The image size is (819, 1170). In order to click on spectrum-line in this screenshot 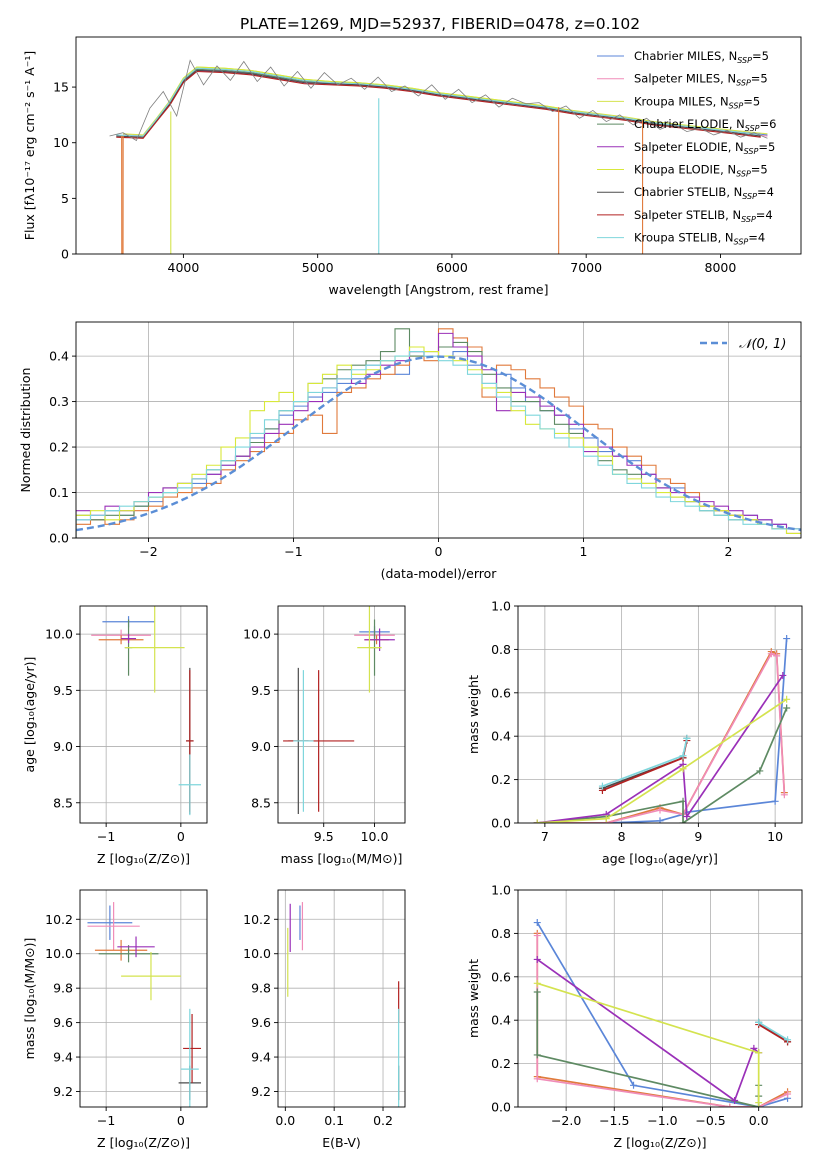, I will do `click(438, 100)`.